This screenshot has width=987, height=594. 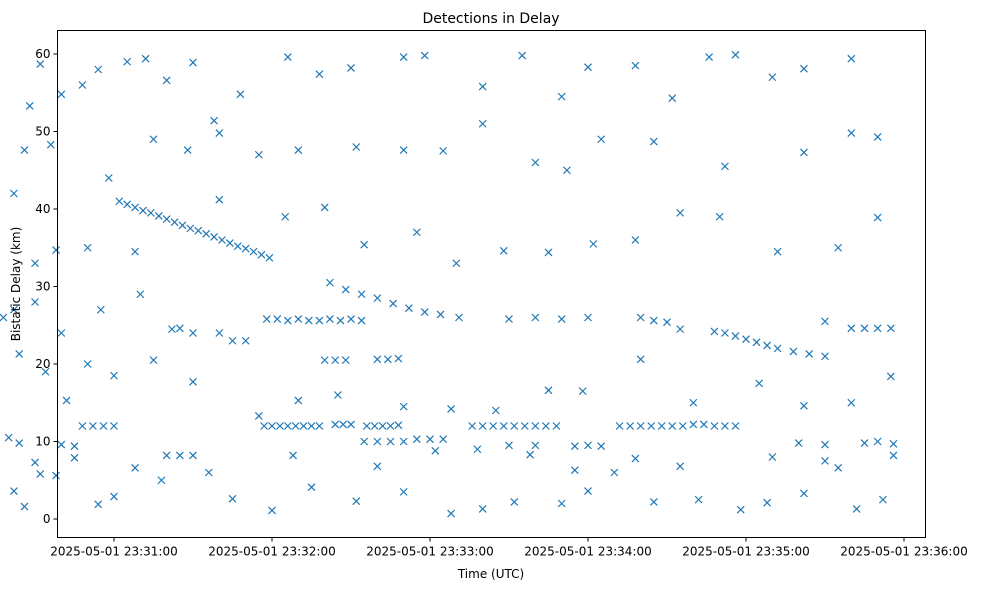 What do you see at coordinates (42, 364) in the screenshot?
I see `y-tick-label: 20` at bounding box center [42, 364].